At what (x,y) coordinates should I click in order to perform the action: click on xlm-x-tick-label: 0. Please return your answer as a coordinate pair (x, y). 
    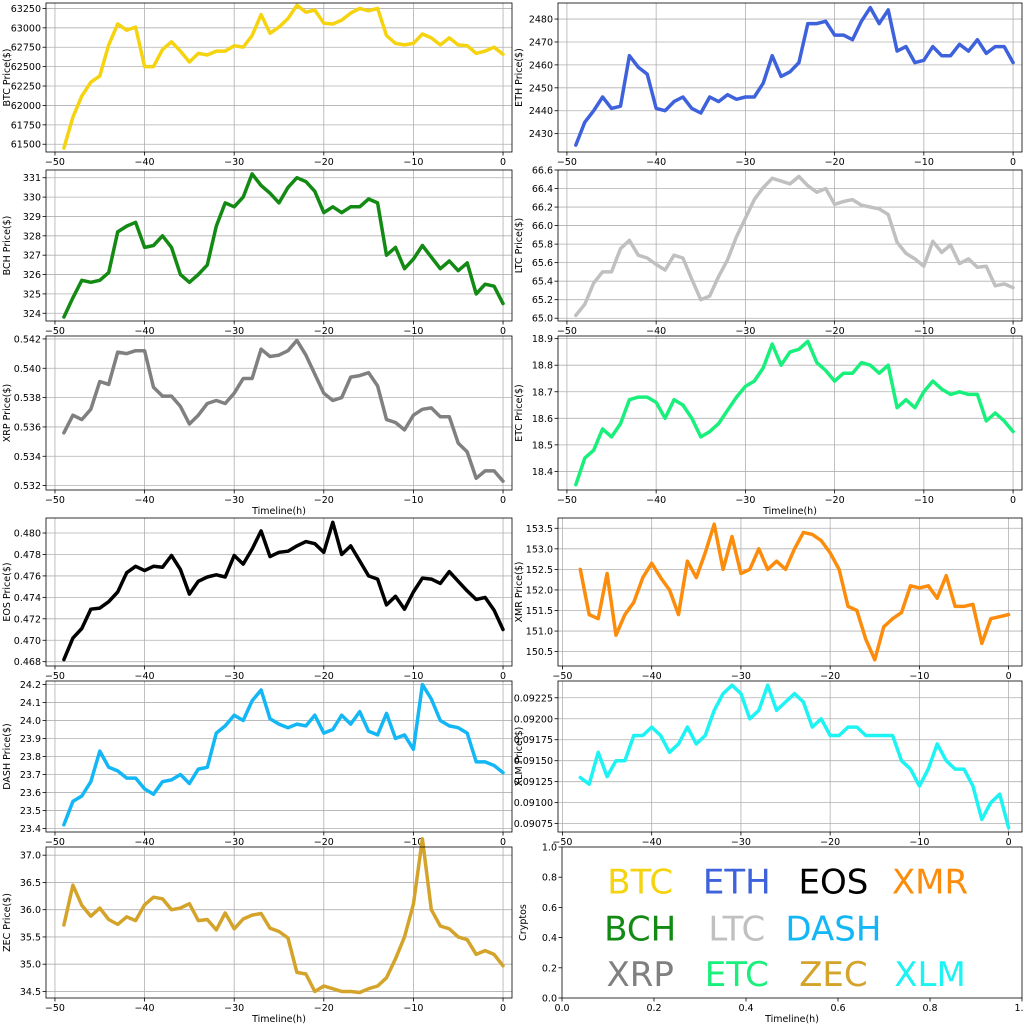
    Looking at the image, I should click on (1009, 842).